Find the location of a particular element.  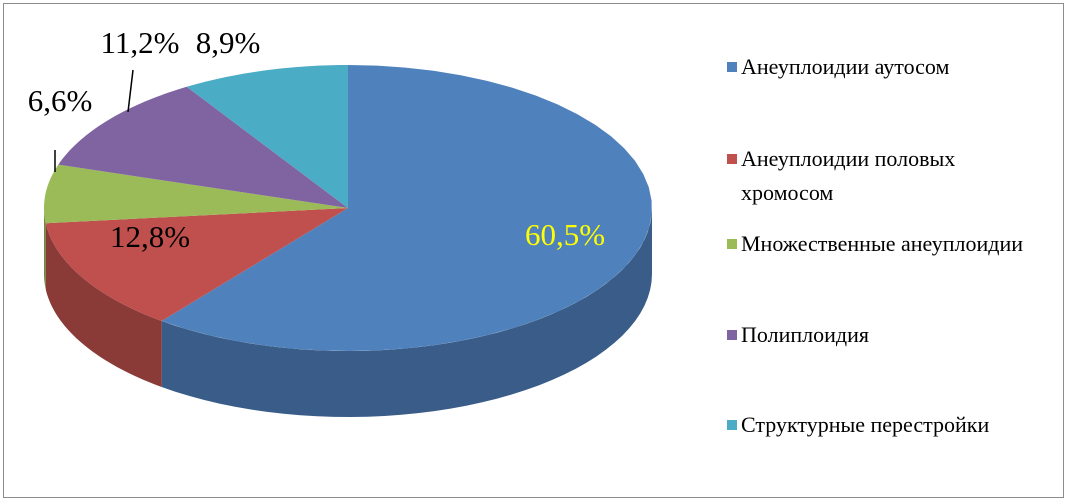

legend-label: Анеуплоидии аутосом is located at coordinates (845, 66).